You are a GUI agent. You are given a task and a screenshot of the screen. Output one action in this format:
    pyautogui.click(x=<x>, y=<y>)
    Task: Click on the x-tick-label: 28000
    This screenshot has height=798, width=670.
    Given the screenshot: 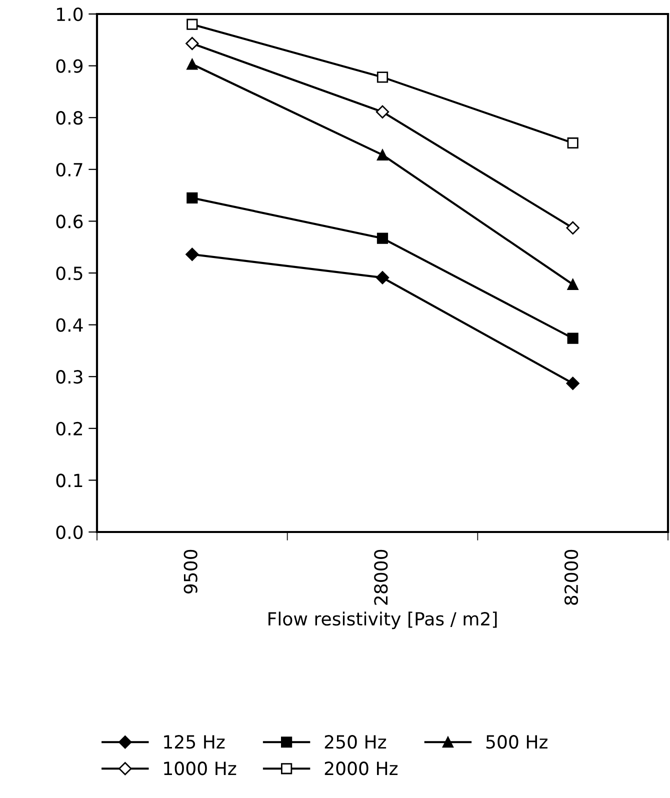 What is the action you would take?
    pyautogui.click(x=381, y=577)
    